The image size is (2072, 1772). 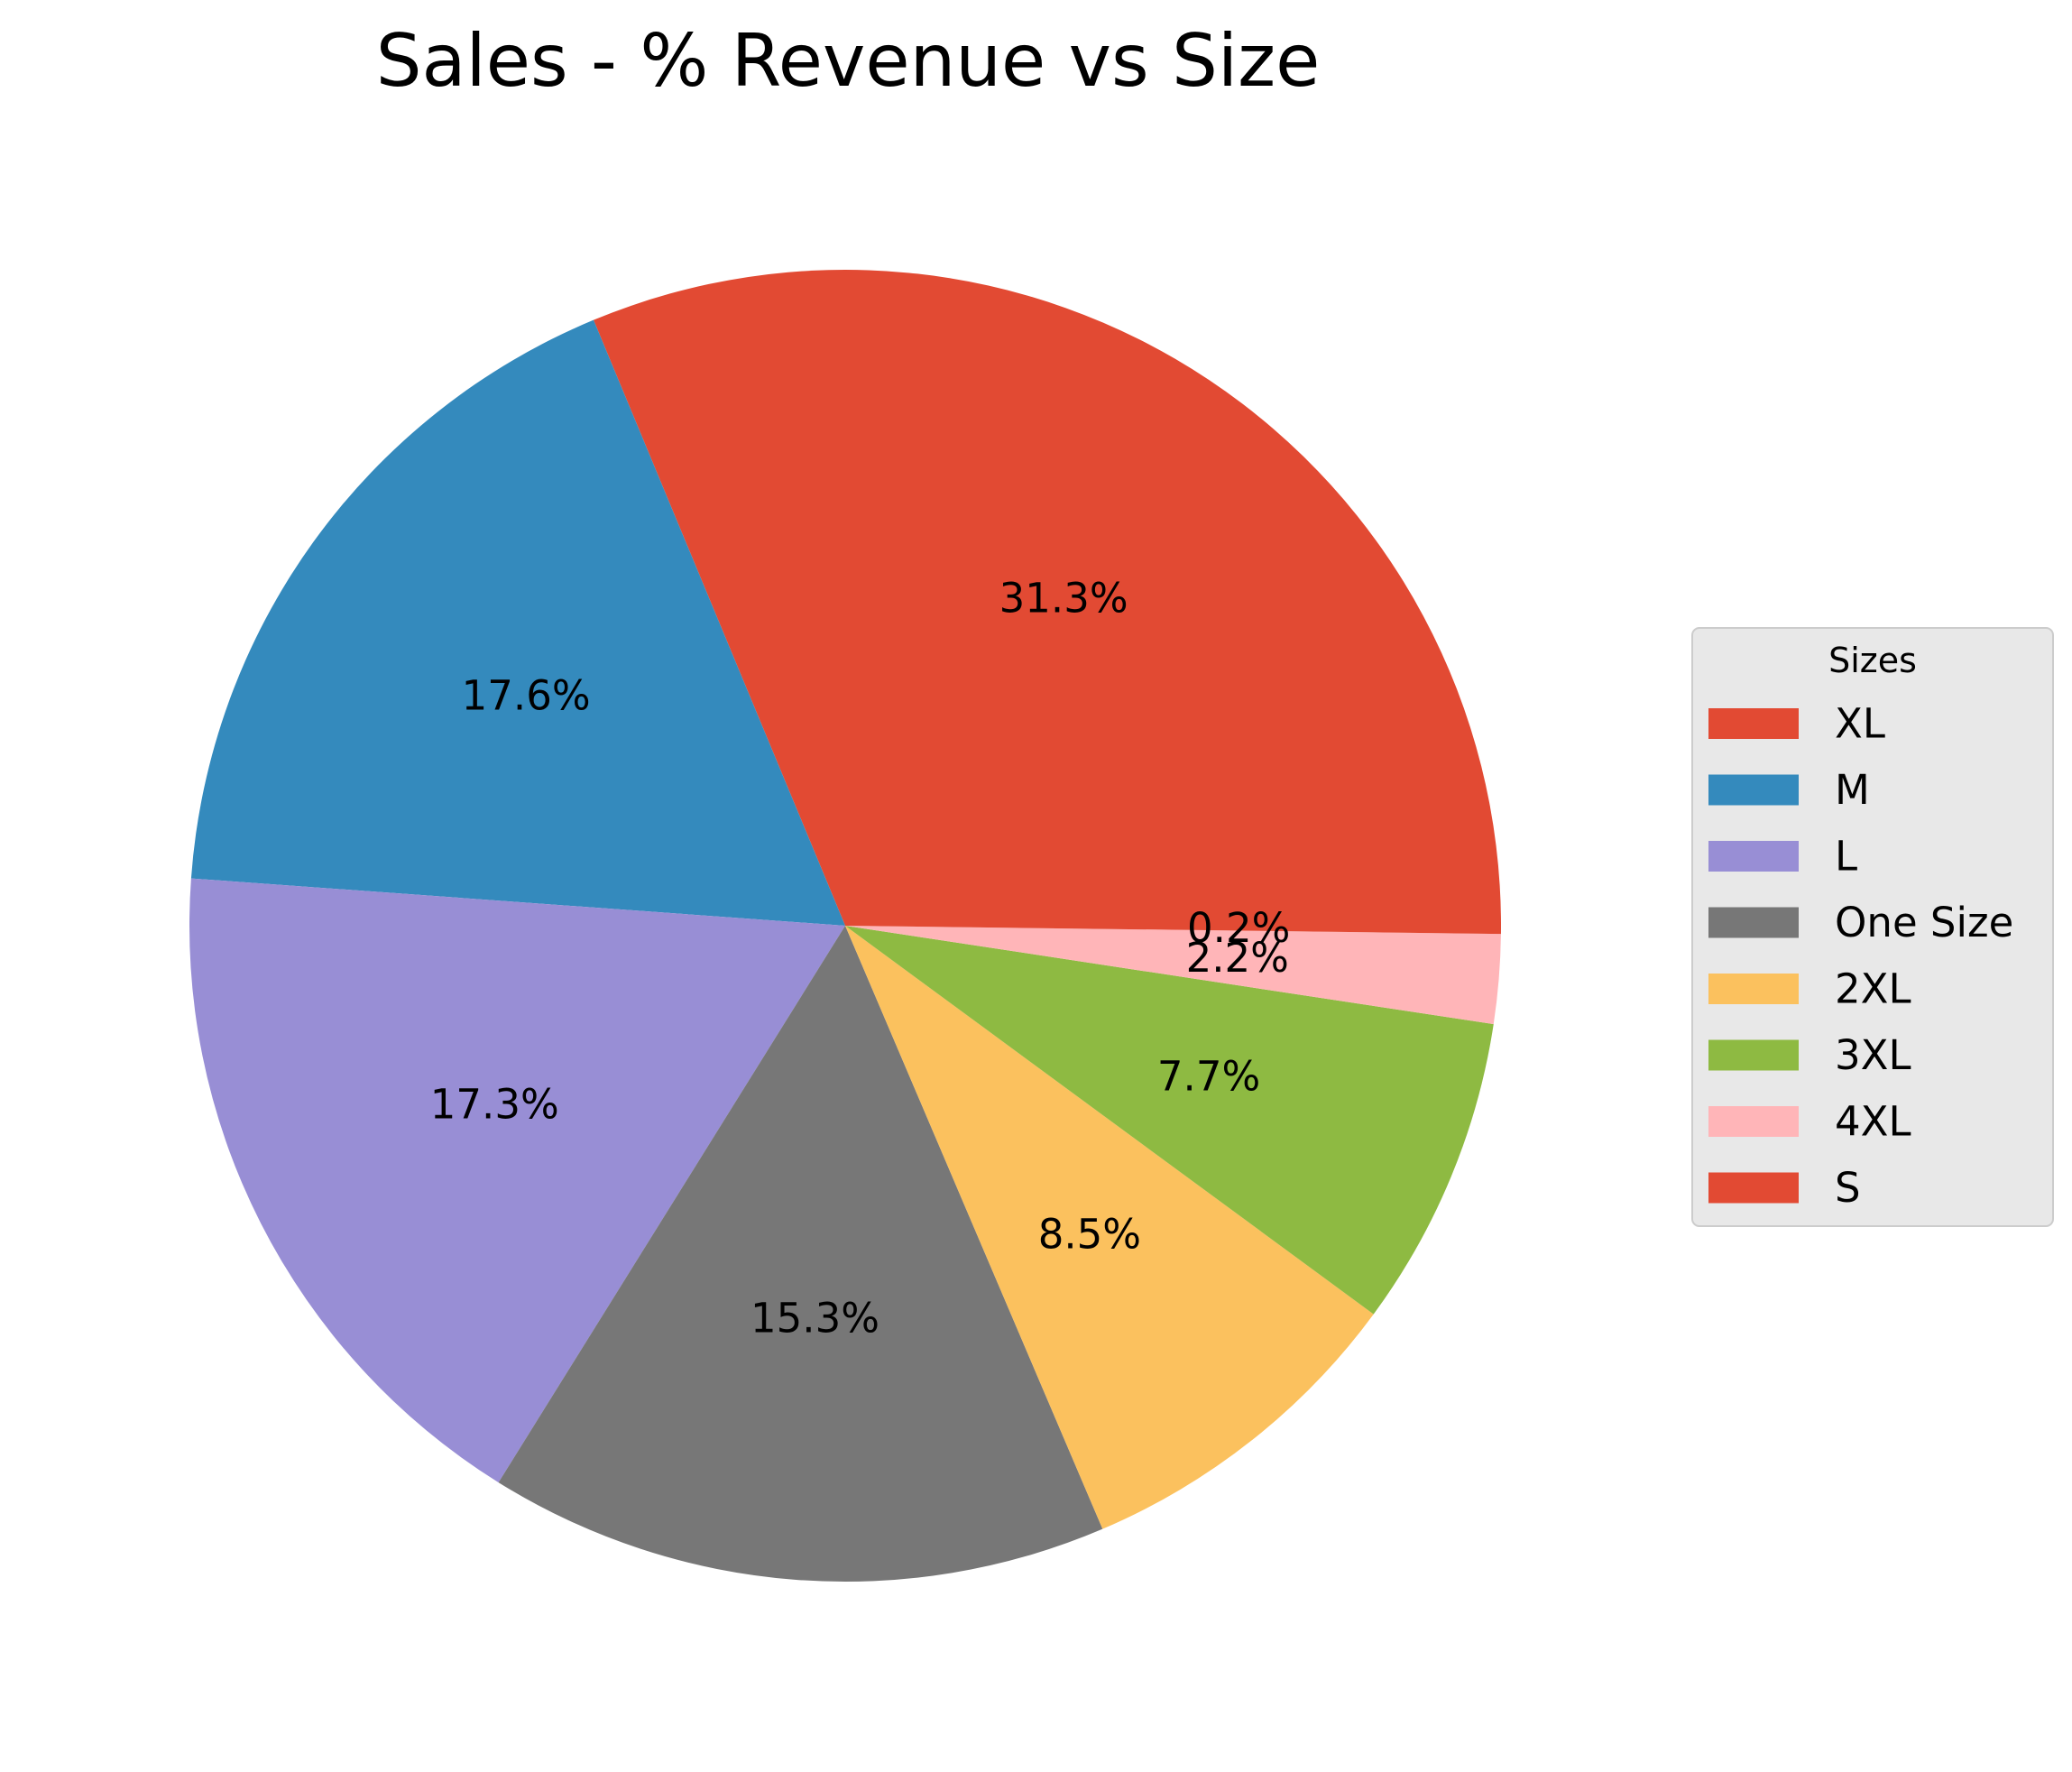 I want to click on legend: Sizes XL ML One Size 2XL 3XL 4XL S, so click(x=1873, y=927).